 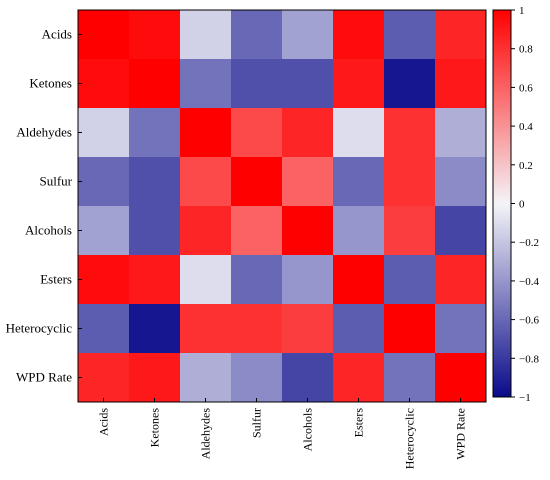 What do you see at coordinates (359, 378) in the screenshot?
I see `heatmap-cell-wpd-rate-esters` at bounding box center [359, 378].